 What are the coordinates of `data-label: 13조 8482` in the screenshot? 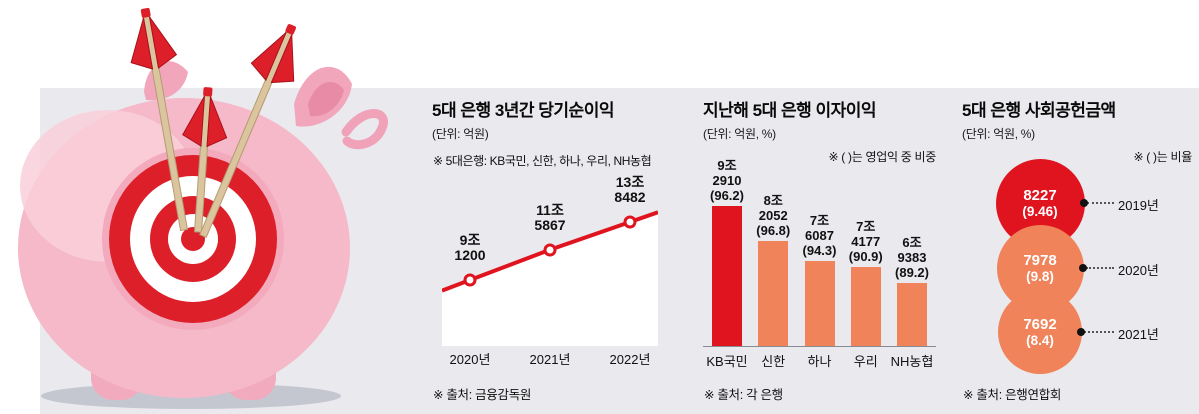 It's located at (630, 189).